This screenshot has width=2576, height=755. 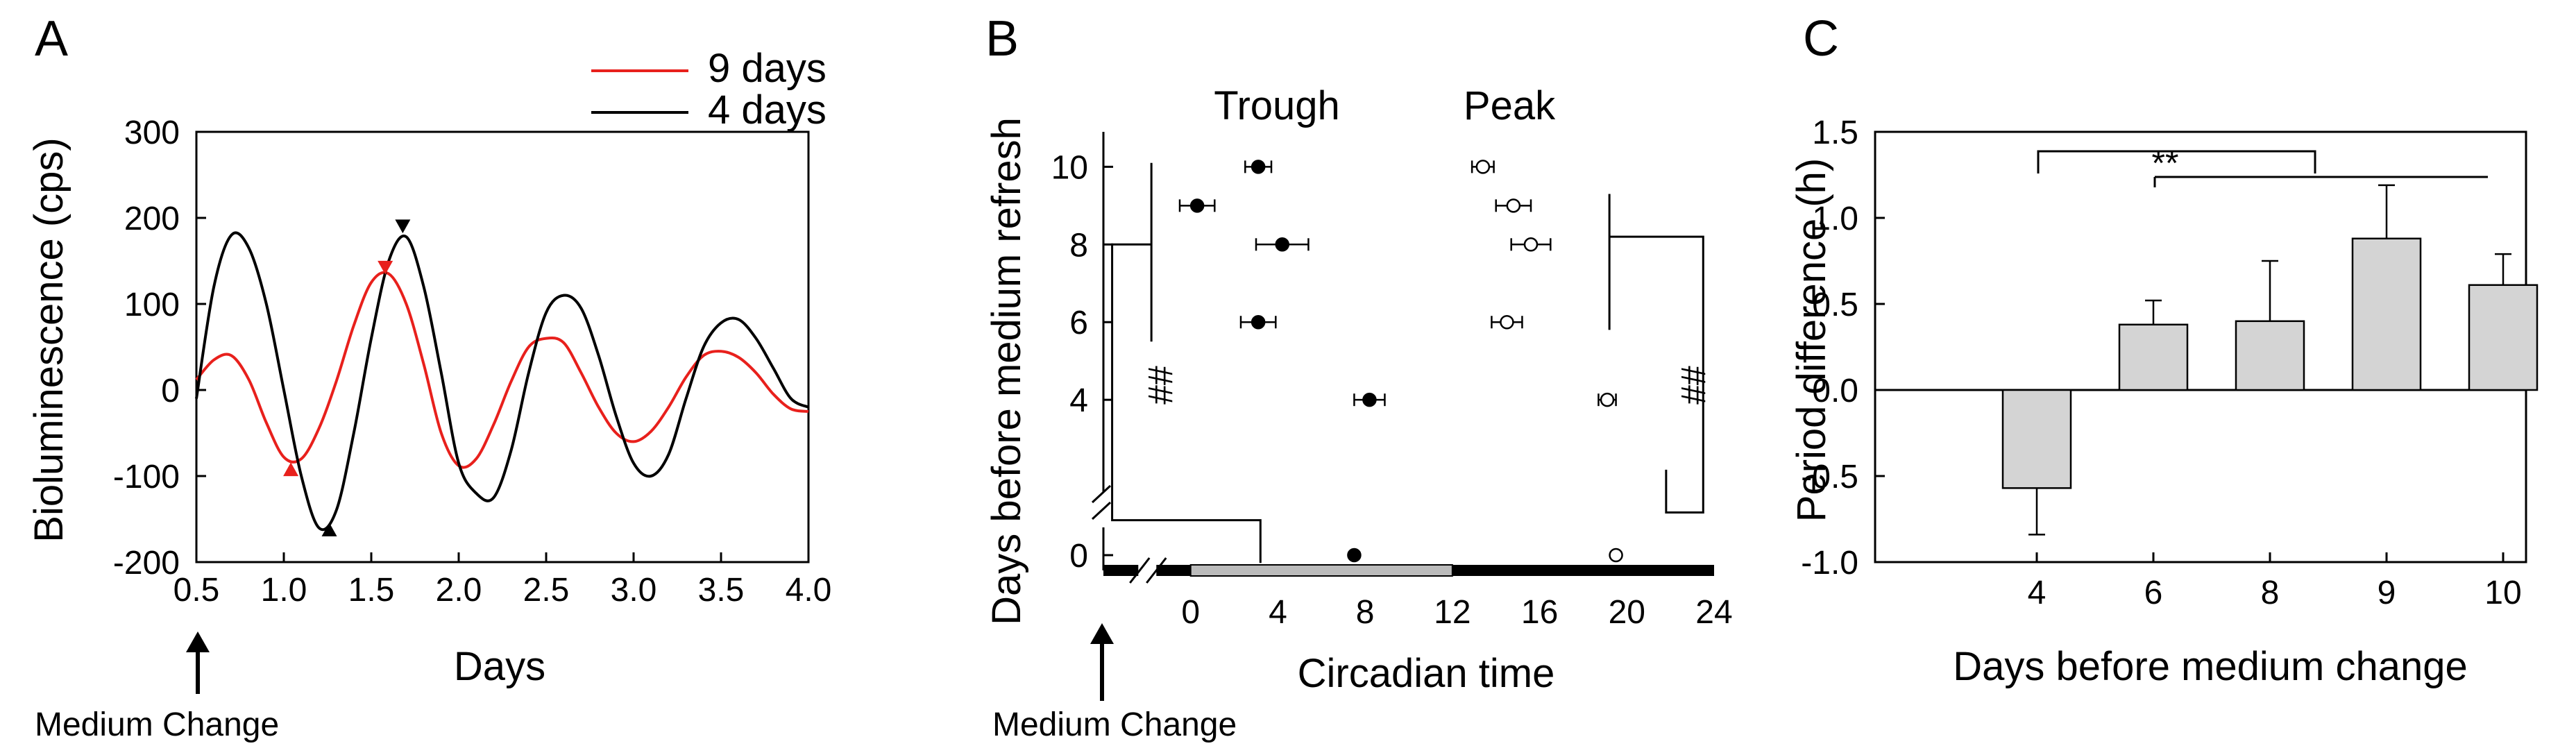 I want to click on panel-a-y-tick-label: -200, so click(x=147, y=563).